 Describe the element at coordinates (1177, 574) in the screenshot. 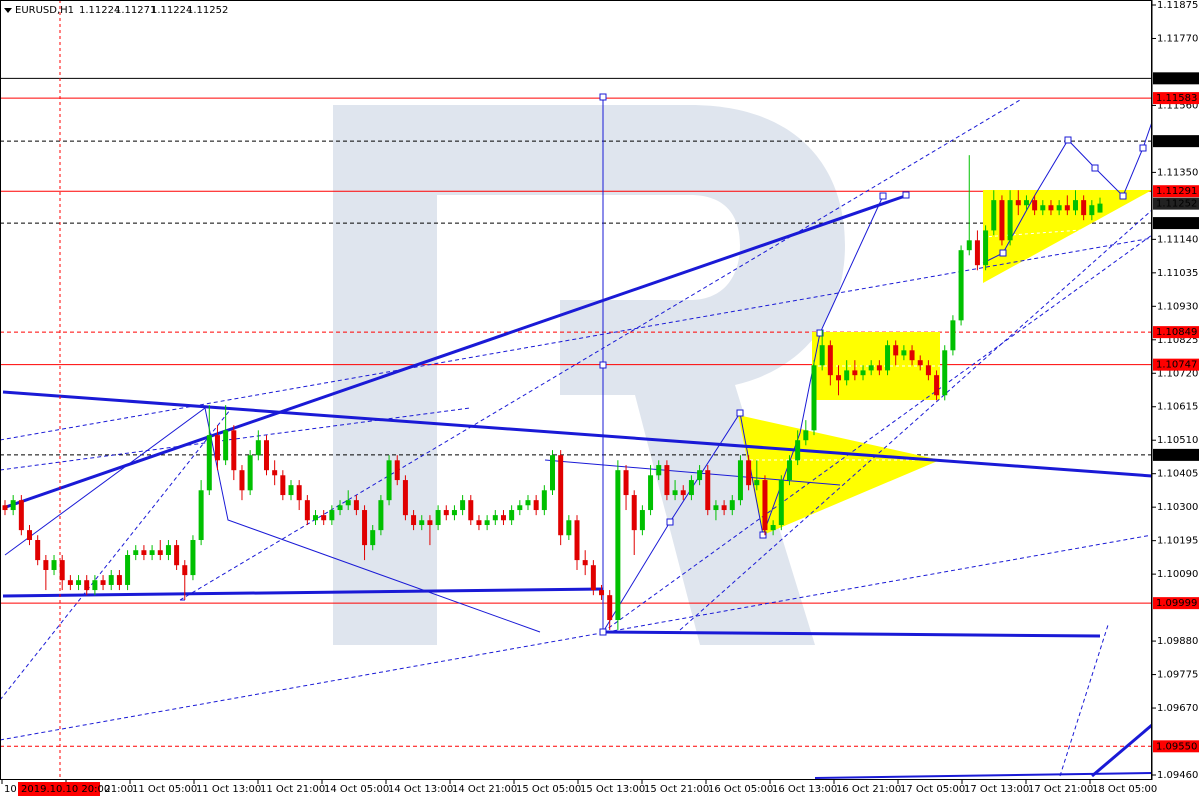

I see `y-tick-label: 1.10090` at that location.